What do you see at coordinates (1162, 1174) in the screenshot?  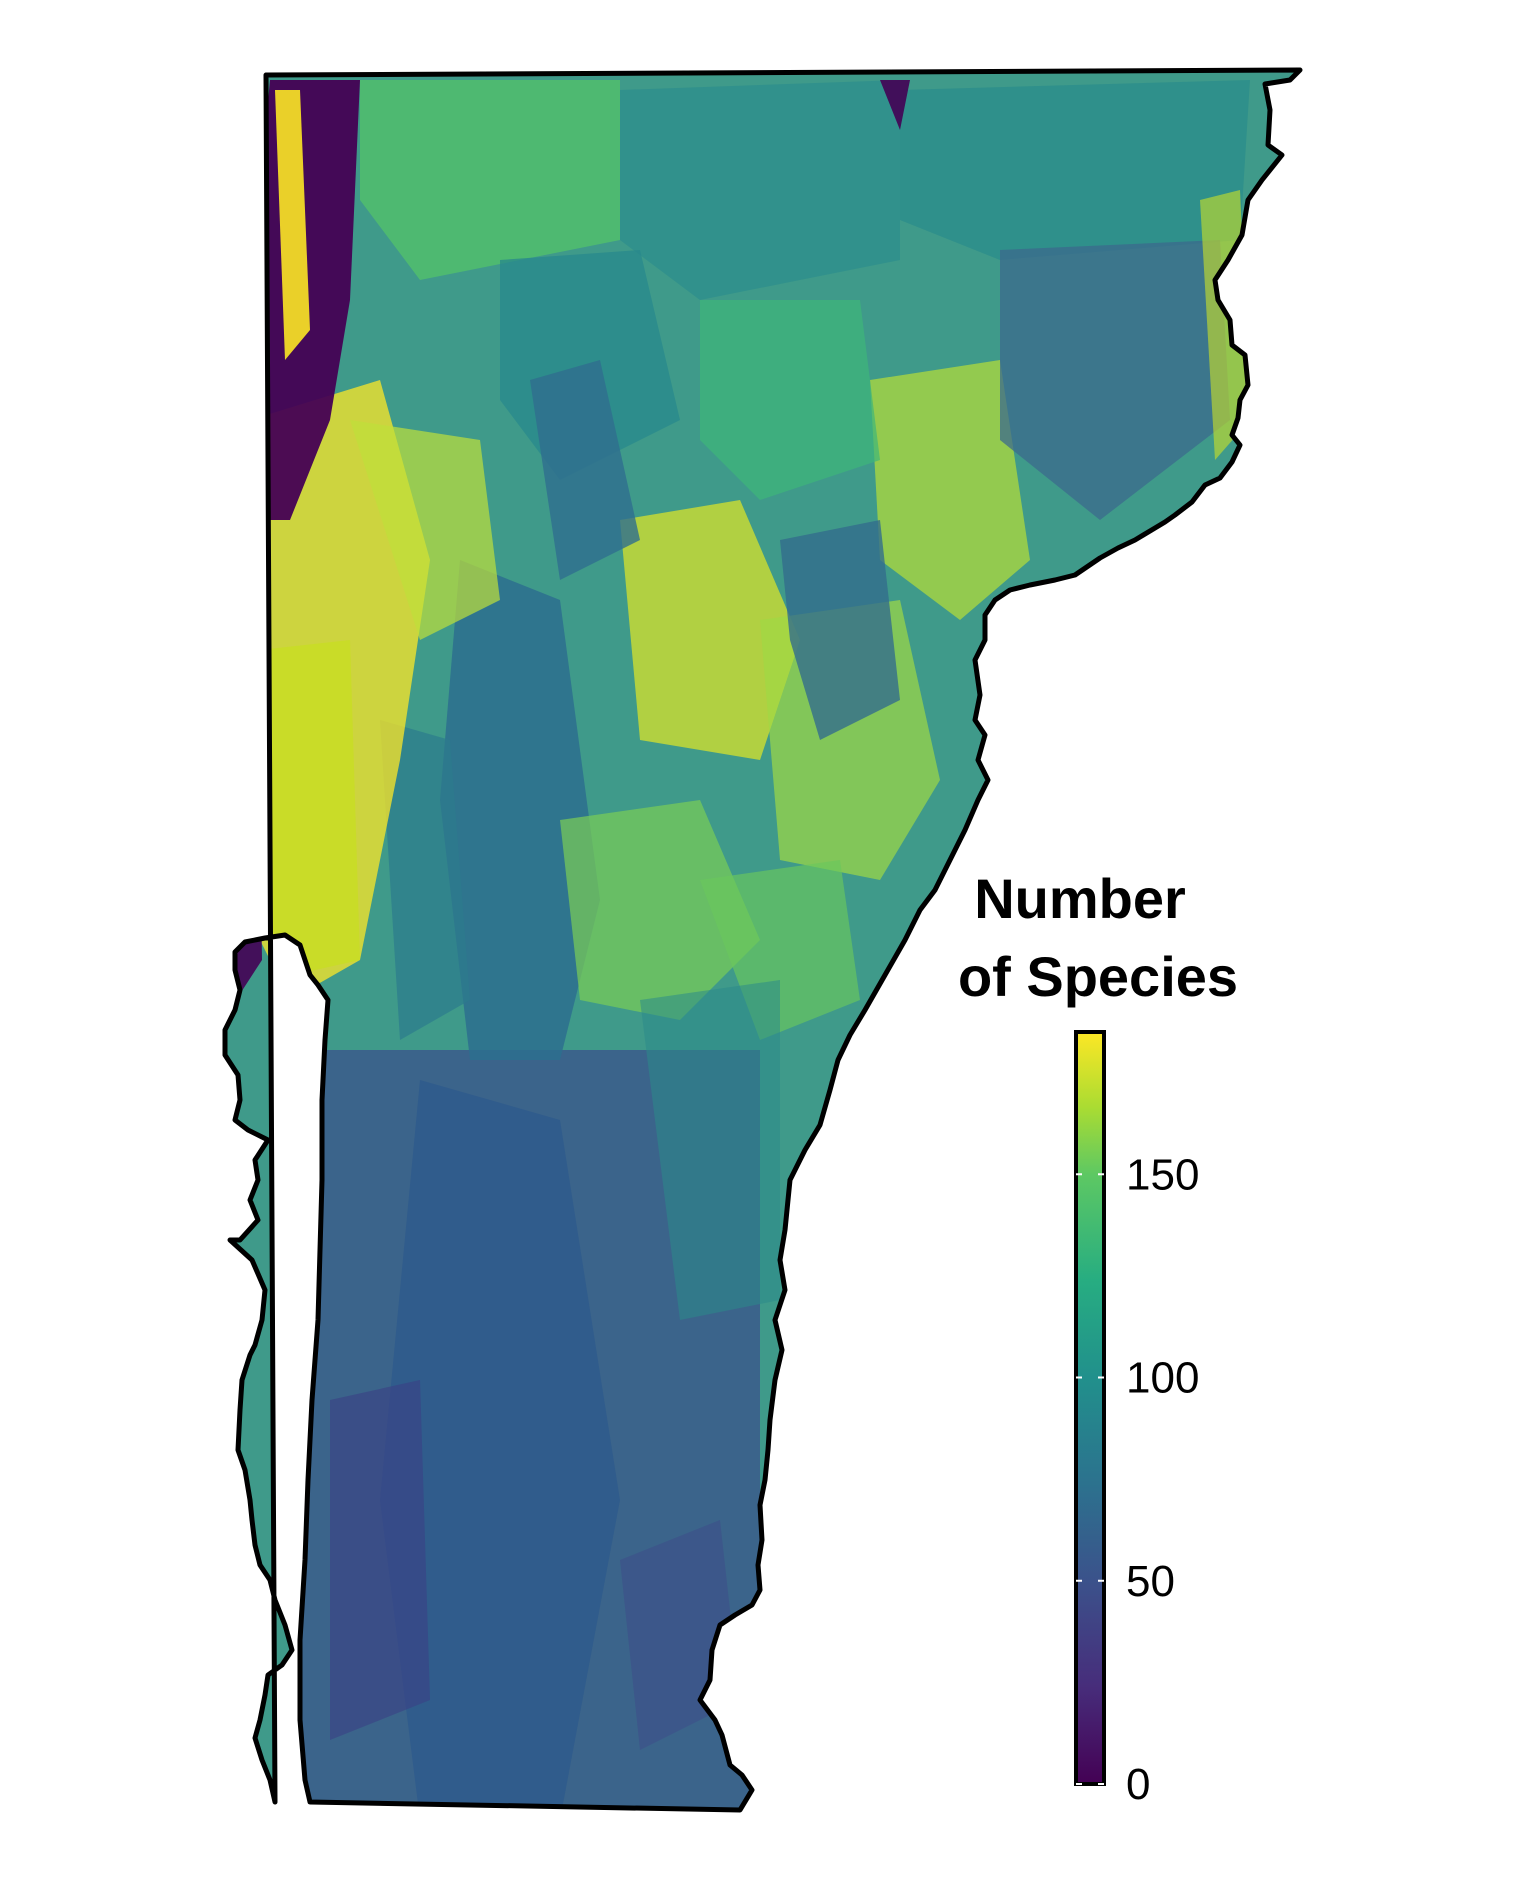 I see `colorbar-tick-label: 150` at bounding box center [1162, 1174].